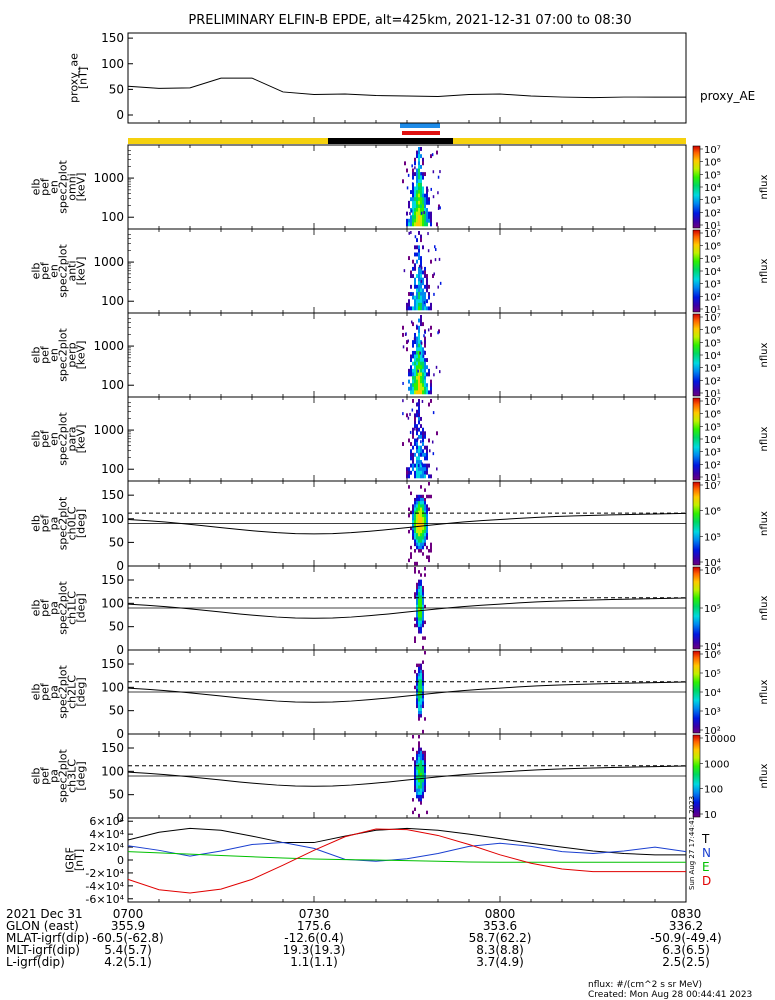 The height and width of the screenshot is (1000, 775). Describe the element at coordinates (106, 821) in the screenshot. I see `y-tick-label: 6×10⁴` at that location.